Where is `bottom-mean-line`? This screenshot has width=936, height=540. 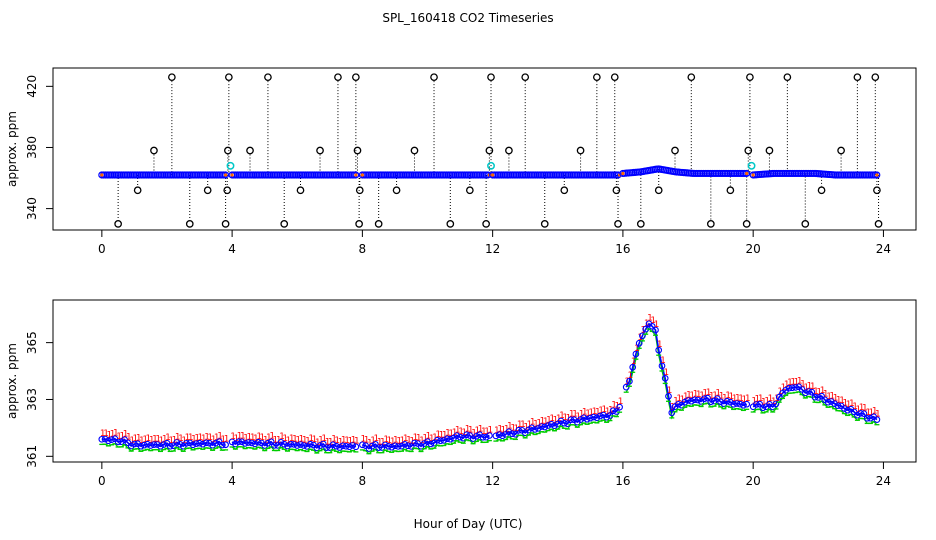 bottom-mean-line is located at coordinates (426, 441).